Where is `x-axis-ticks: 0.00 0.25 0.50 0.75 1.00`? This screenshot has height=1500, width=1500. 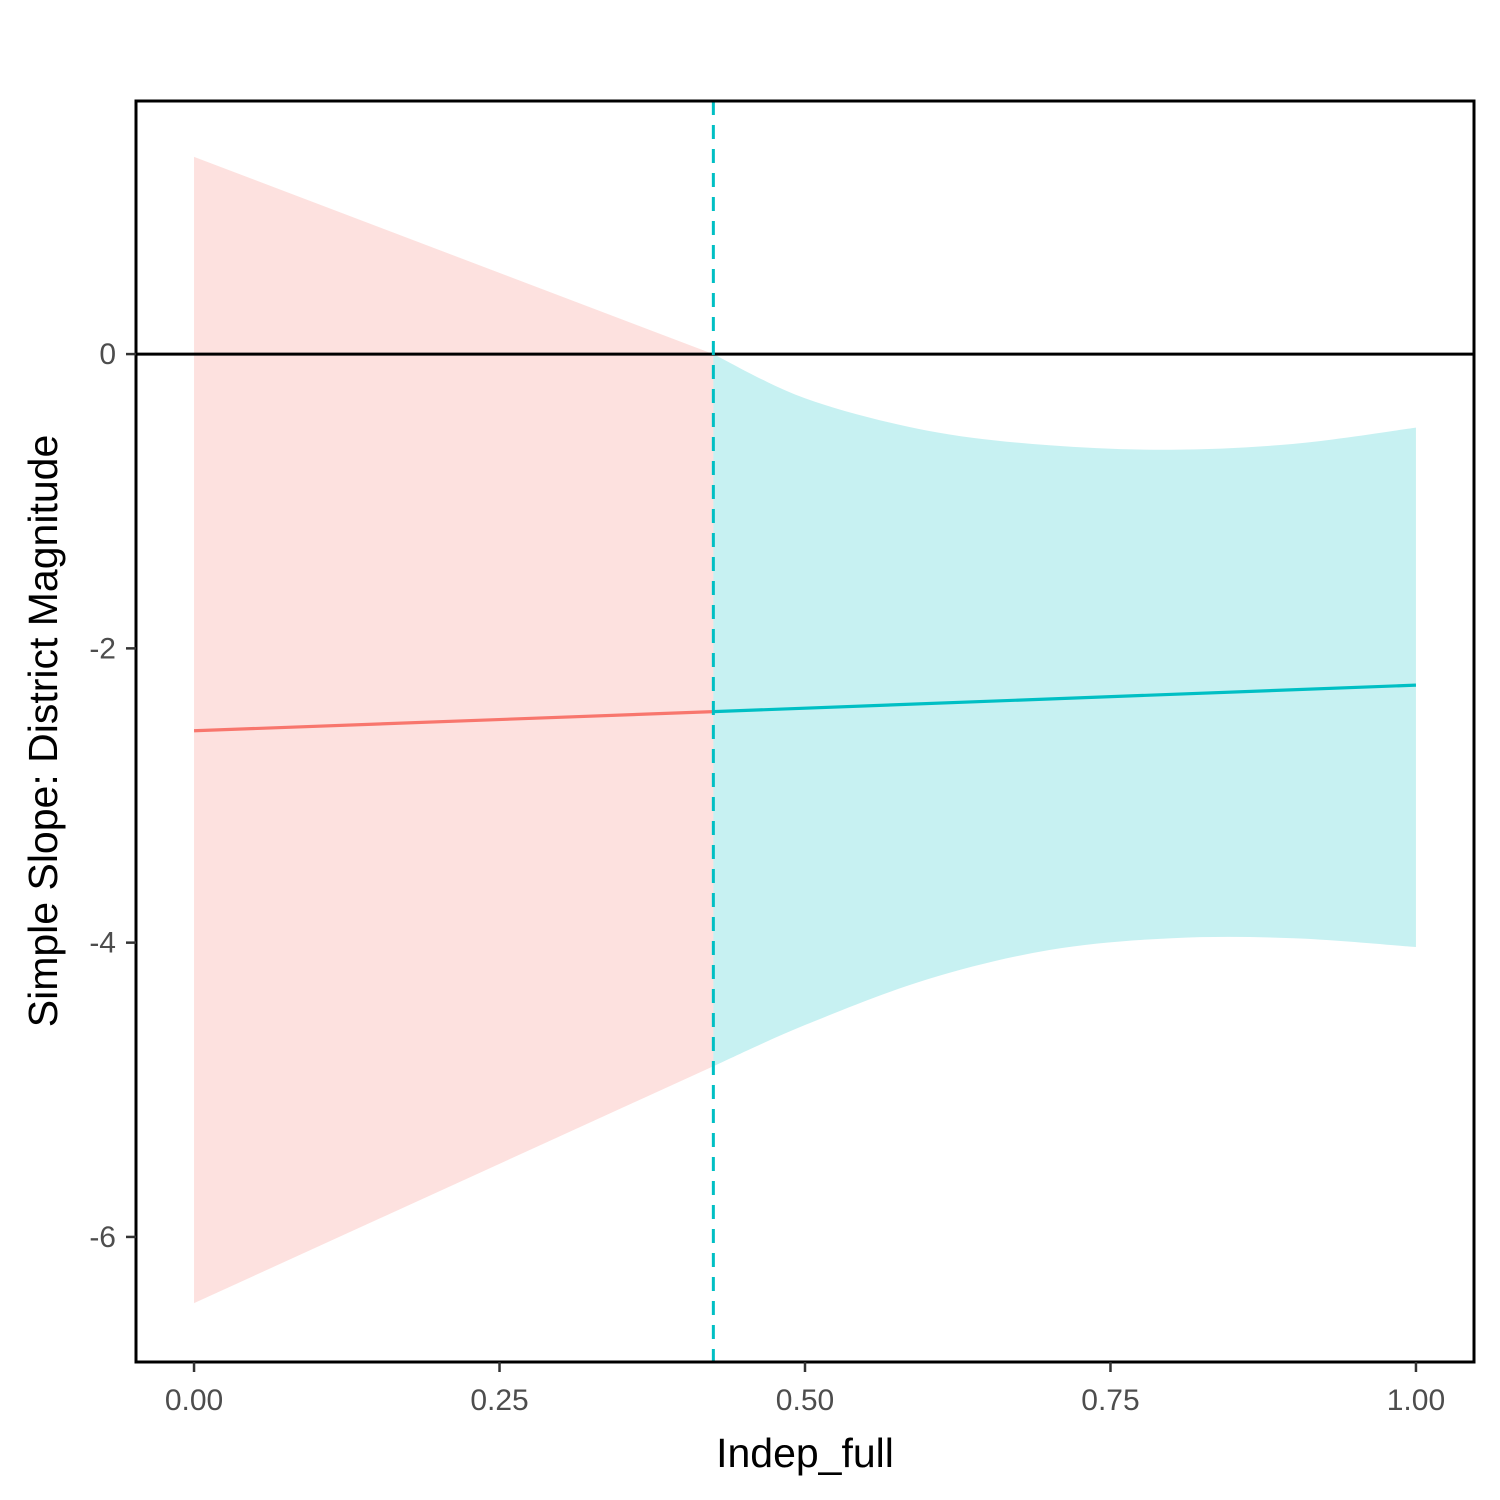
x-axis-ticks: 0.00 0.25 0.50 0.75 1.00 is located at coordinates (805, 1389).